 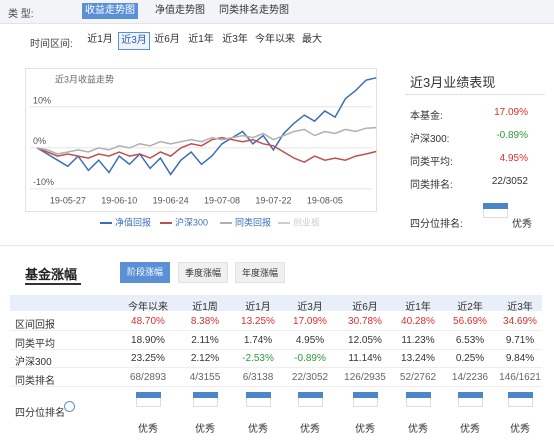 What do you see at coordinates (53, 284) in the screenshot?
I see `section-underline` at bounding box center [53, 284].